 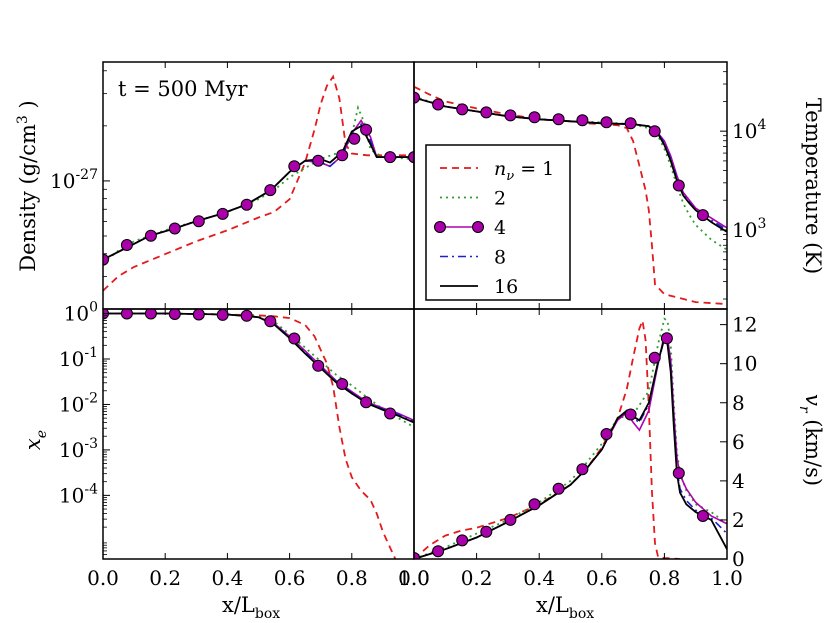 I want to click on y-tick-label: 4, so click(x=738, y=481).